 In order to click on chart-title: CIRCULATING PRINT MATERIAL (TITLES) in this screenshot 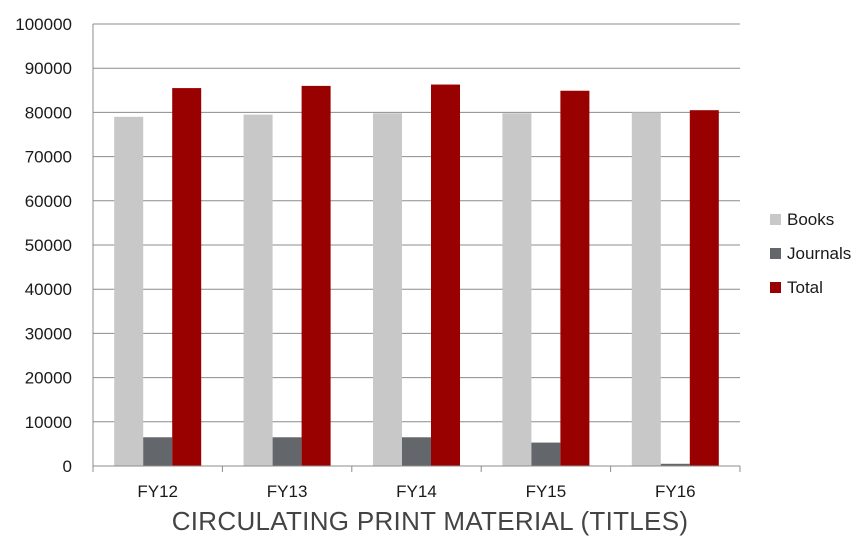, I will do `click(430, 521)`.